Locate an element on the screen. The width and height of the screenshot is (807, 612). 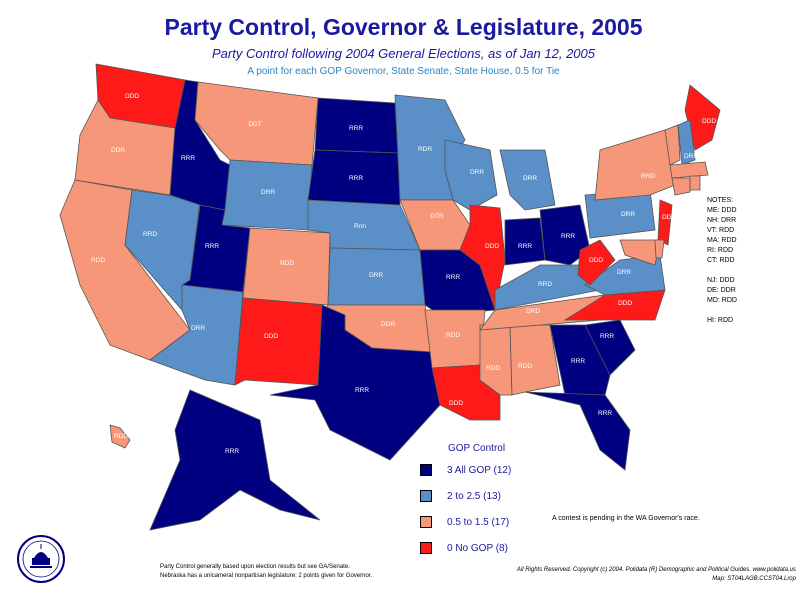
state-label-tn: DRD is located at coordinates (533, 311).